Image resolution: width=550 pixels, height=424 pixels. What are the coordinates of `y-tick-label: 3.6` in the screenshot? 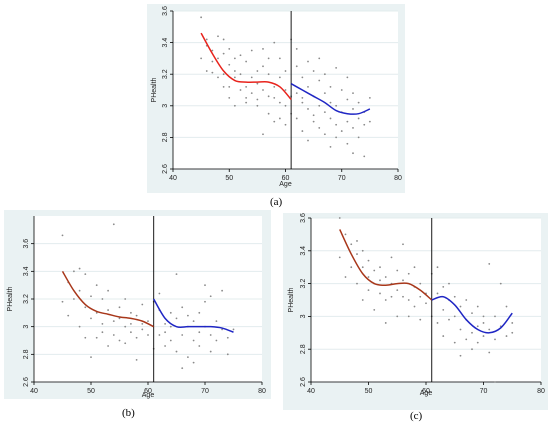 It's located at (303, 218).